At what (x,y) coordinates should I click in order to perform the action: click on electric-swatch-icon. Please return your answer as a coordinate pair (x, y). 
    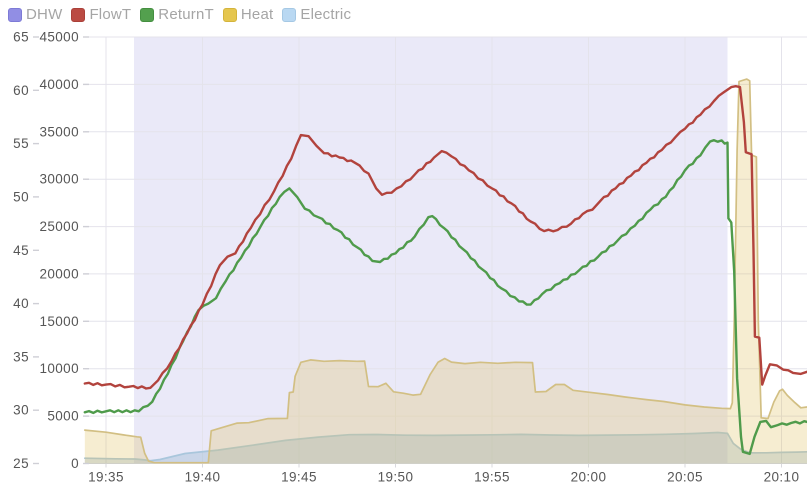
    Looking at the image, I should click on (289, 14).